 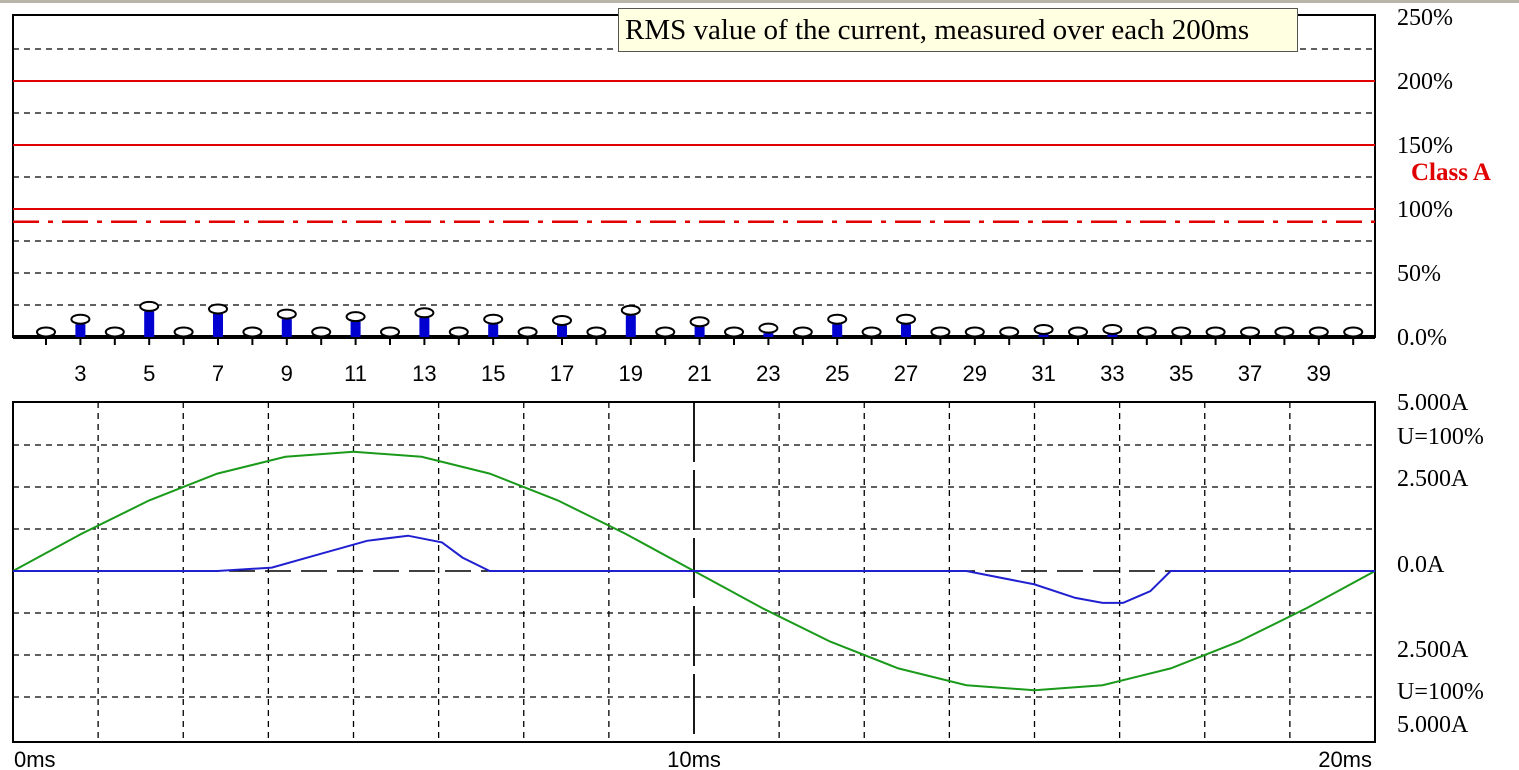 I want to click on y-tick-label: 0.0A, so click(x=1421, y=565).